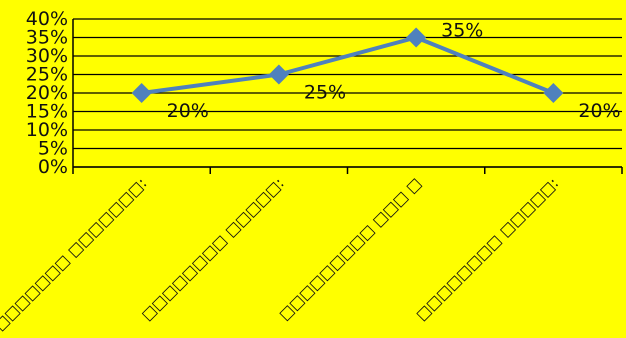 The height and width of the screenshot is (338, 626). Describe the element at coordinates (47, 56) in the screenshot. I see `y-tick-label: 30%` at that location.